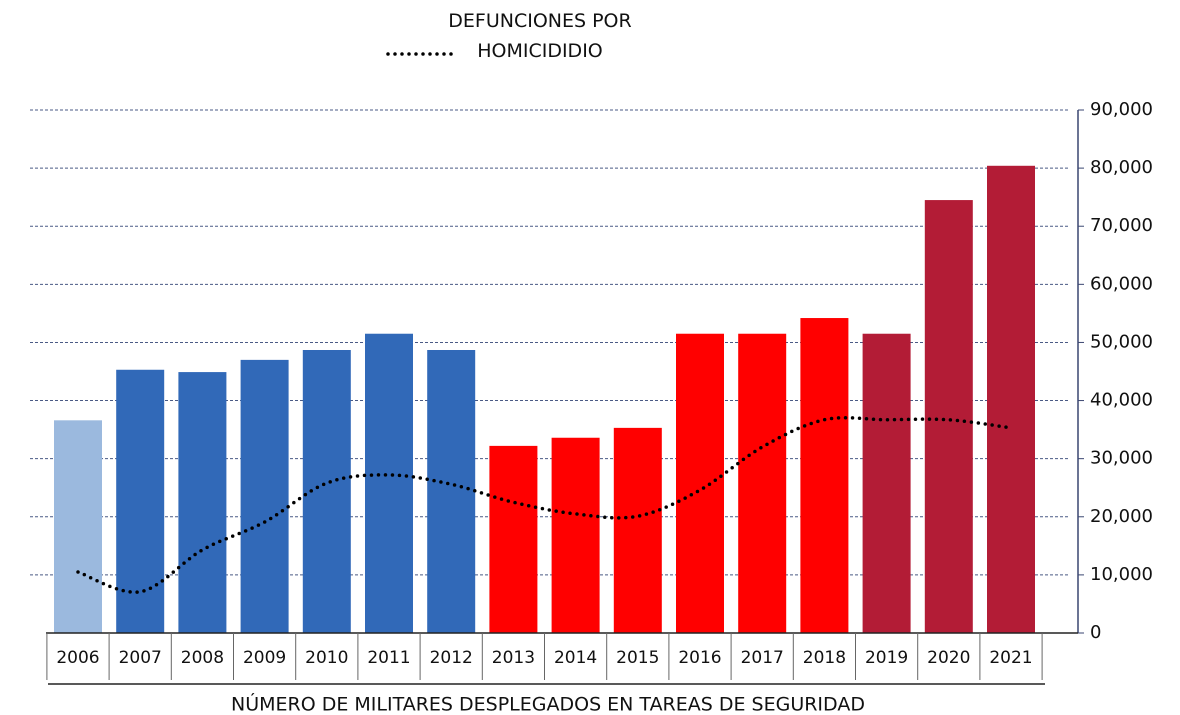  I want to click on x-tick-label: 2008, so click(202, 658).